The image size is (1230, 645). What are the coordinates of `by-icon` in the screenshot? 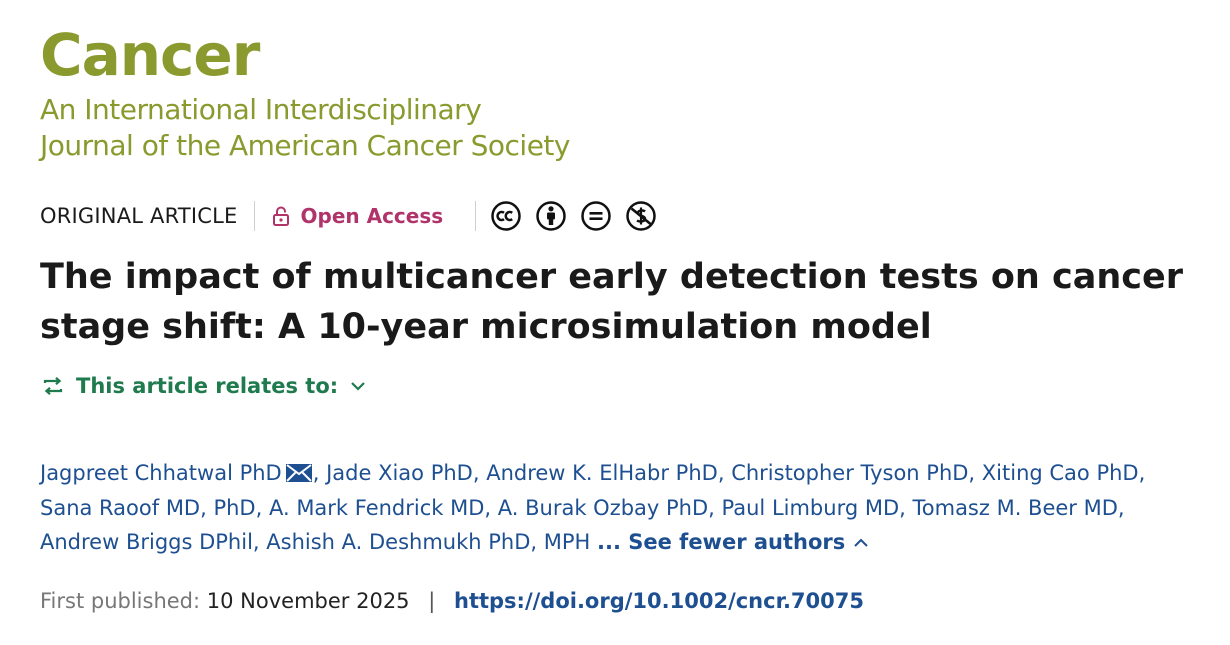 It's located at (551, 216).